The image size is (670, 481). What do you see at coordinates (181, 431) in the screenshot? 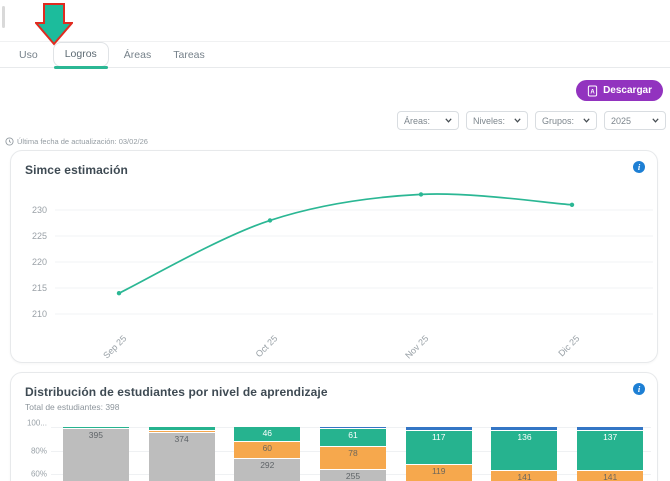
I see `bar-segment-orange` at bounding box center [181, 431].